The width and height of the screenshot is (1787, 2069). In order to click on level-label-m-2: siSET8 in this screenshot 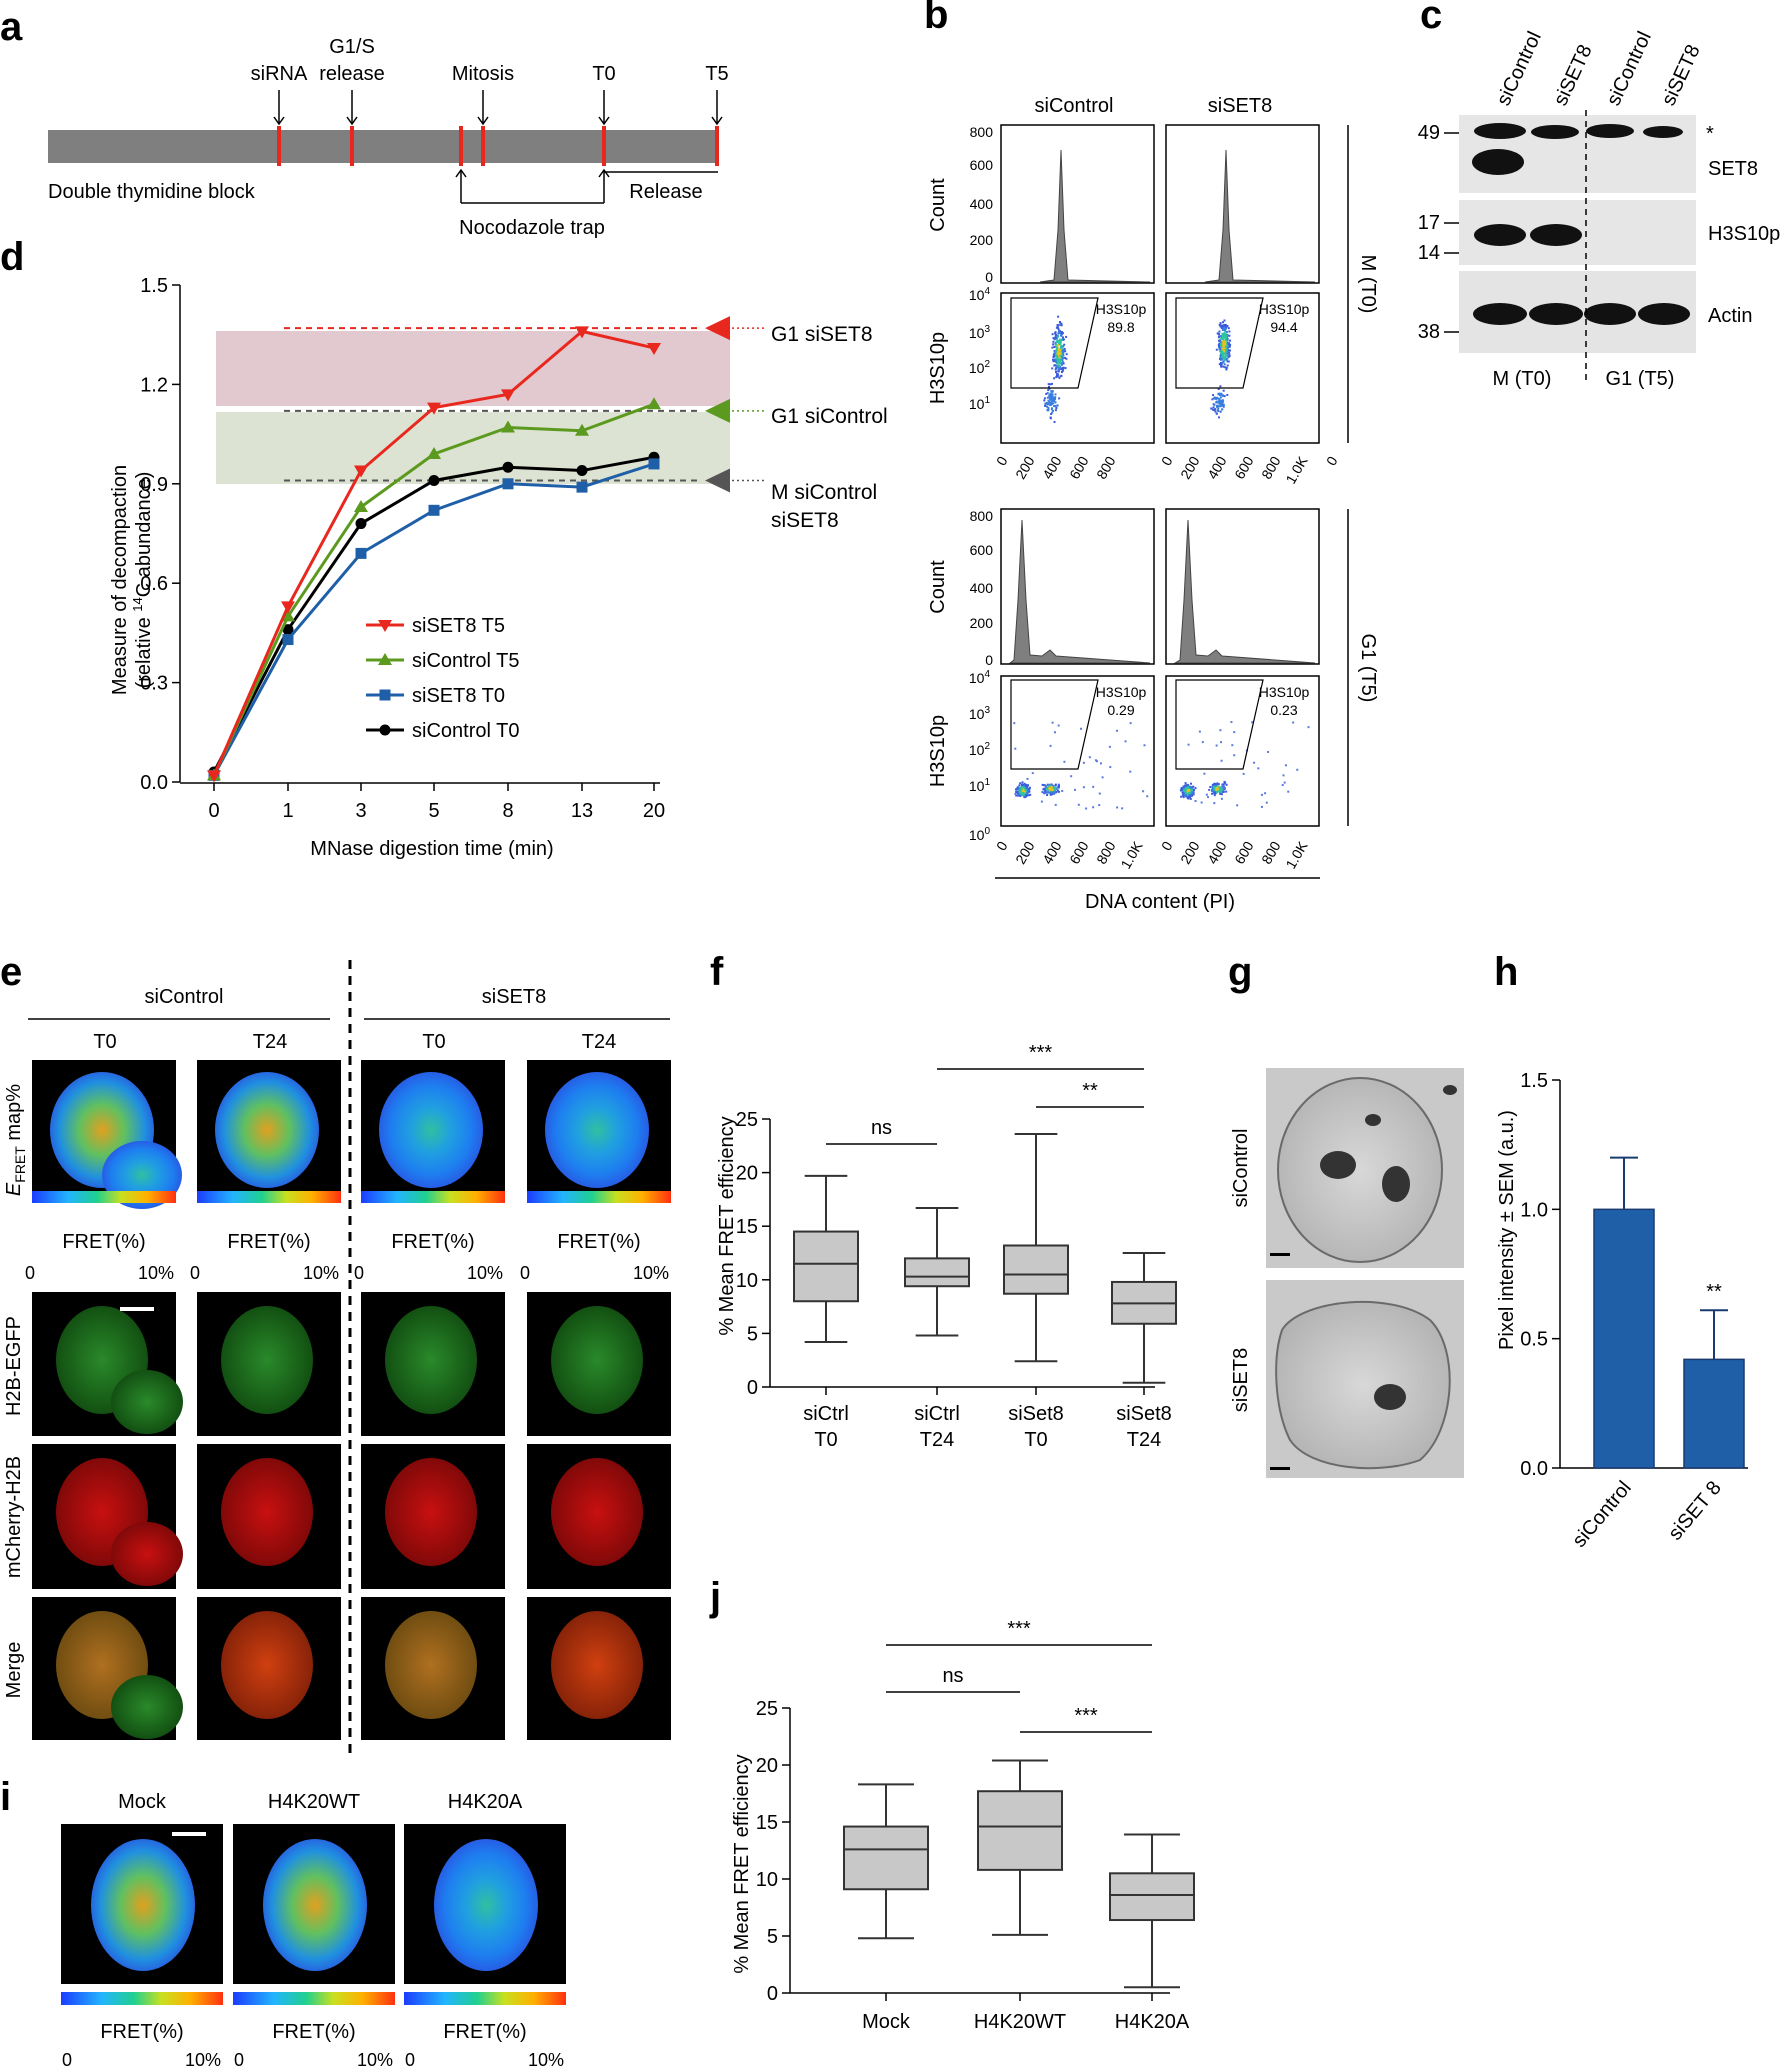, I will do `click(805, 520)`.